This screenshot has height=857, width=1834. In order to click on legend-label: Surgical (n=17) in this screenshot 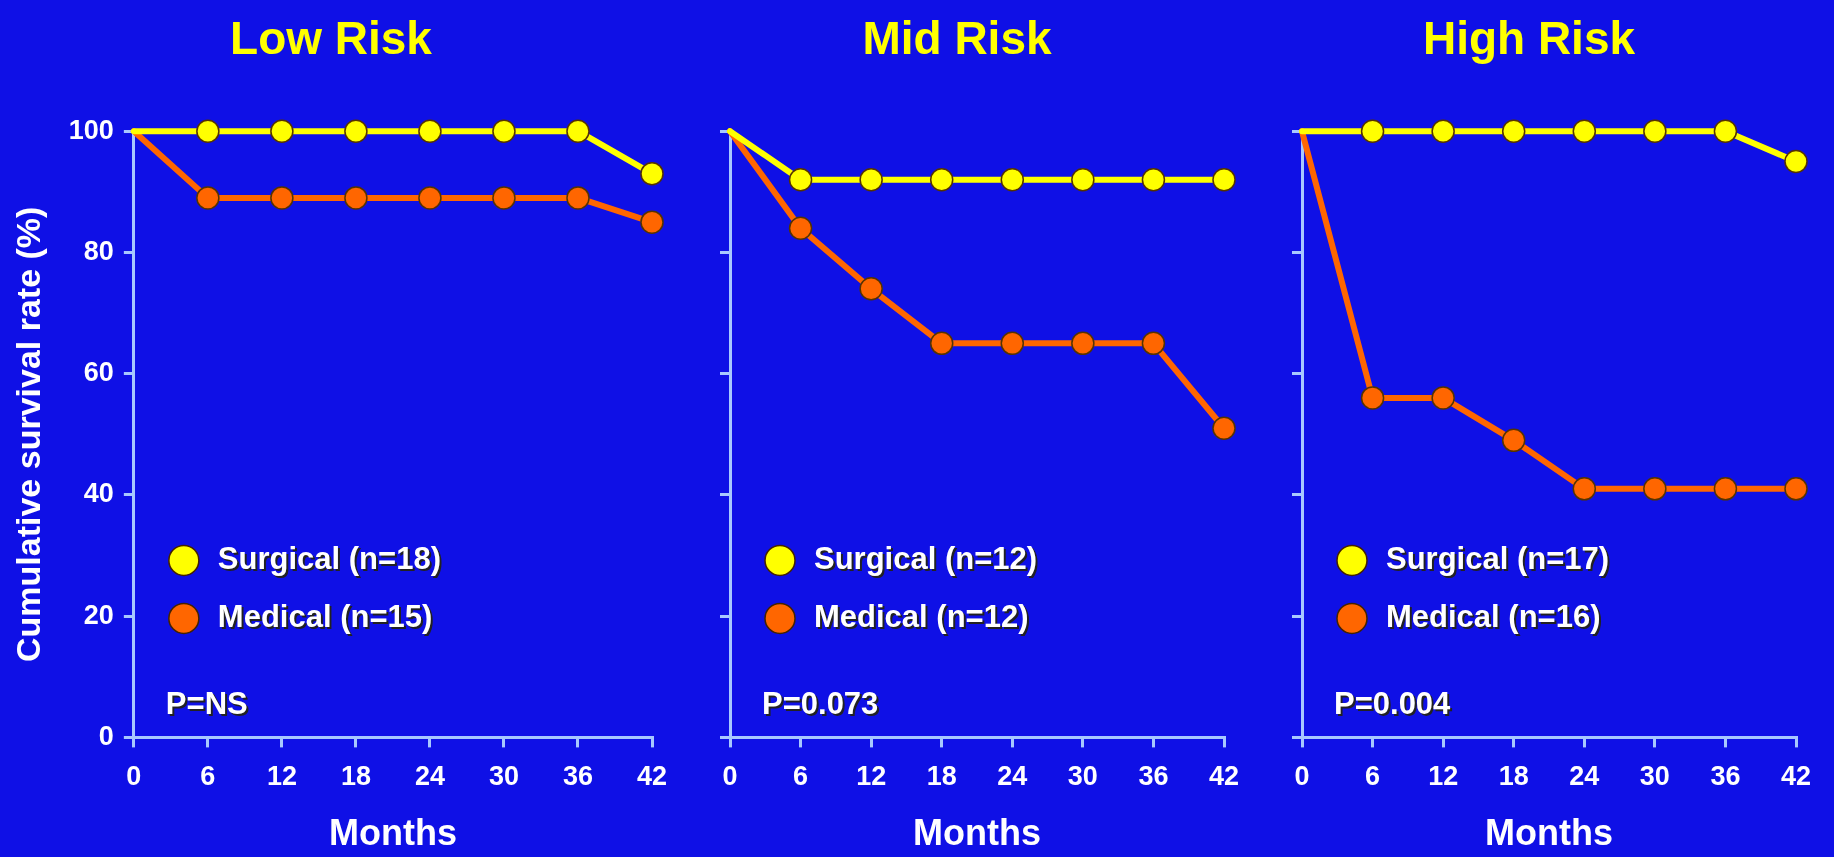, I will do `click(1498, 558)`.